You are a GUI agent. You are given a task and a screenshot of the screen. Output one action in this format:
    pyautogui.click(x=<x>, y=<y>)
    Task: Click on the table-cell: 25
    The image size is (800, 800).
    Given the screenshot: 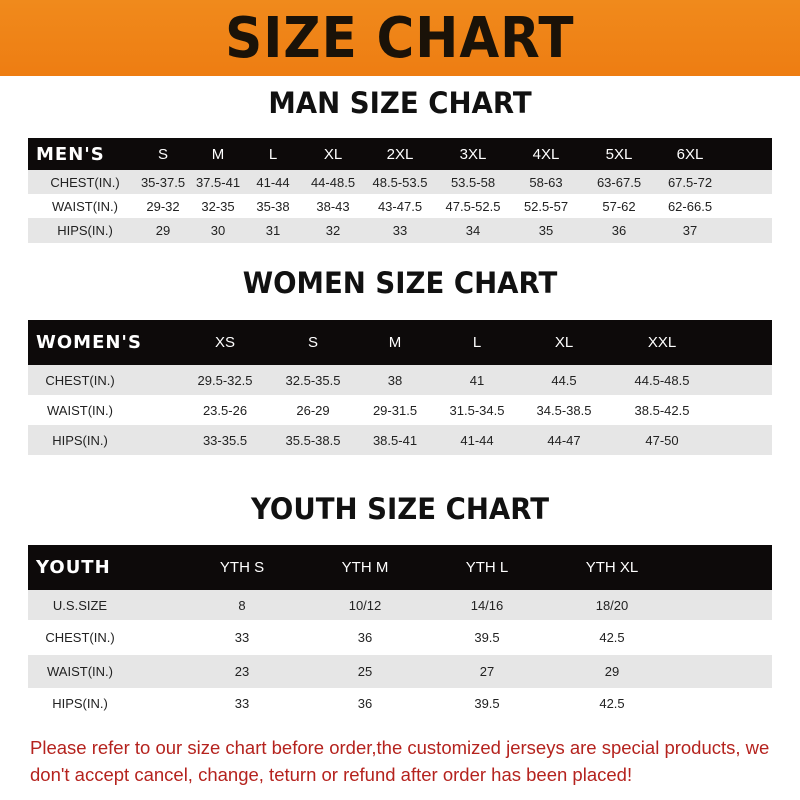 What is the action you would take?
    pyautogui.click(x=365, y=671)
    